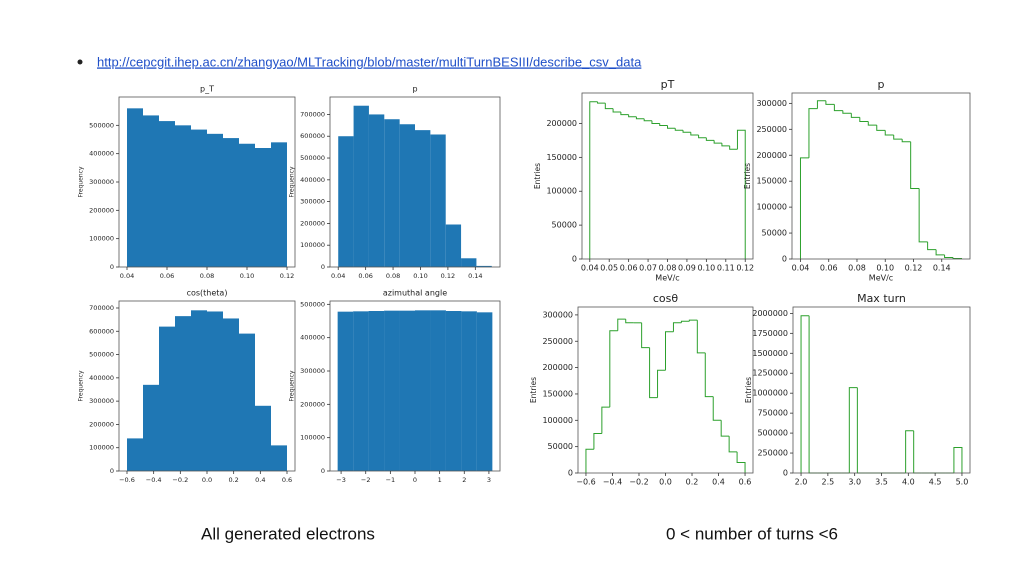  I want to click on y-tick-label: 1500000, so click(770, 353).